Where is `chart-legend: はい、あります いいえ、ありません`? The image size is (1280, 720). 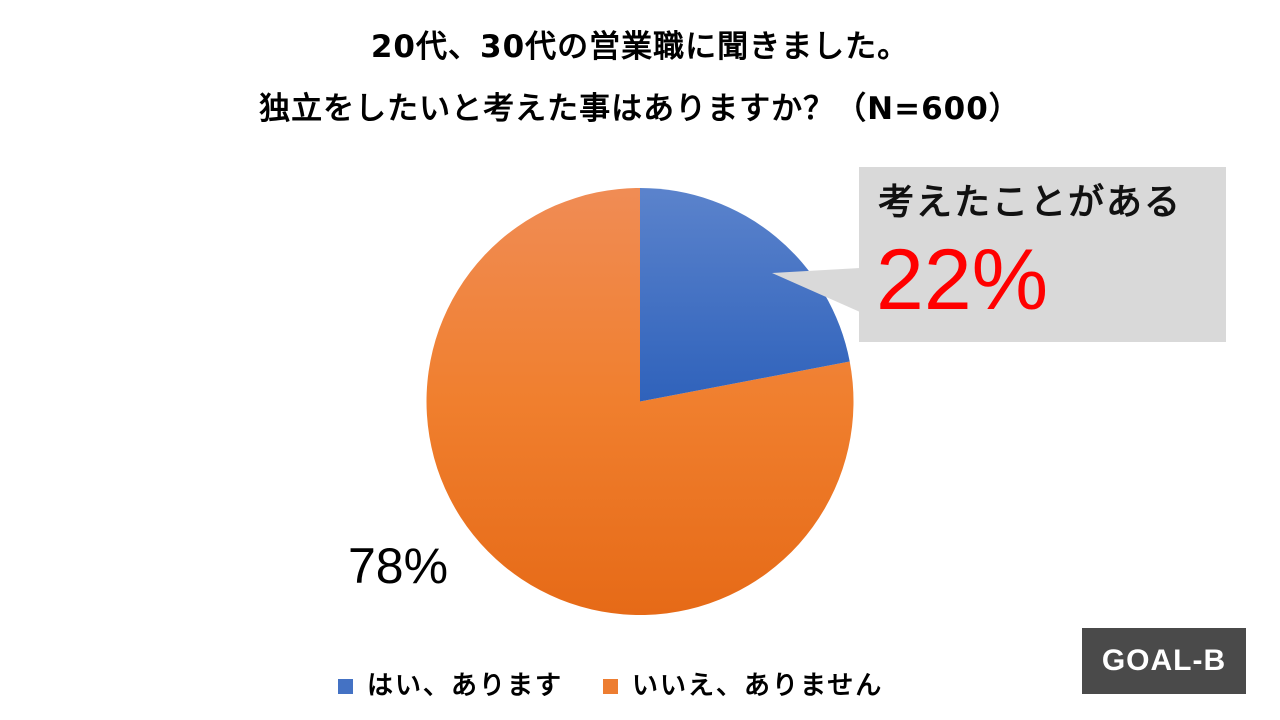 chart-legend: はい、あります いいえ、ありません is located at coordinates (630, 686).